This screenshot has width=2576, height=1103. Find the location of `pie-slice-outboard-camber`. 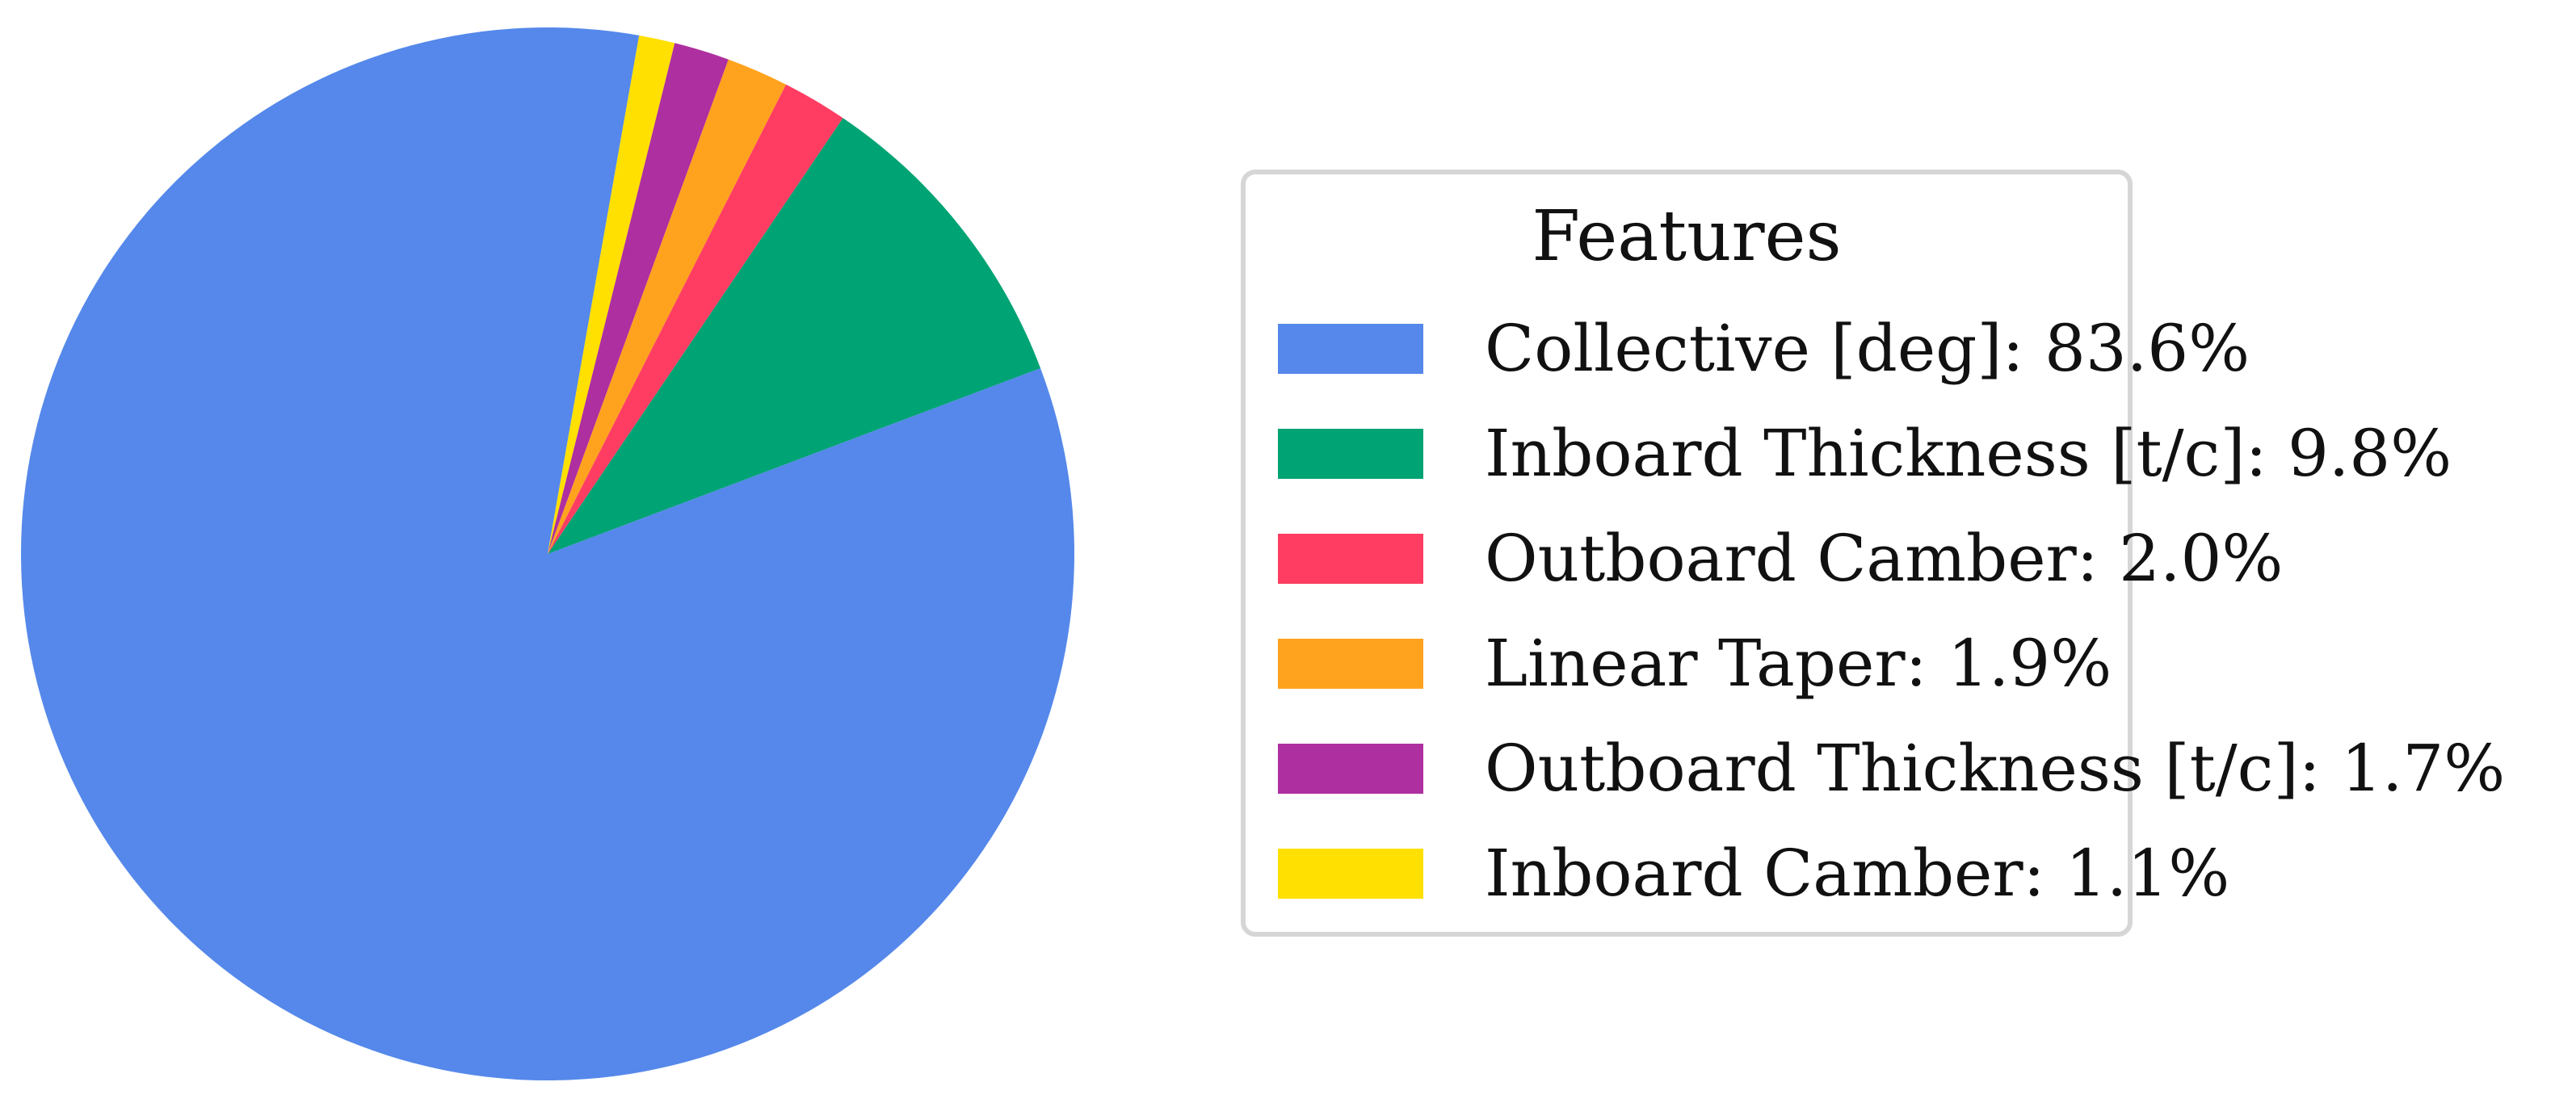

pie-slice-outboard-camber is located at coordinates (695, 319).